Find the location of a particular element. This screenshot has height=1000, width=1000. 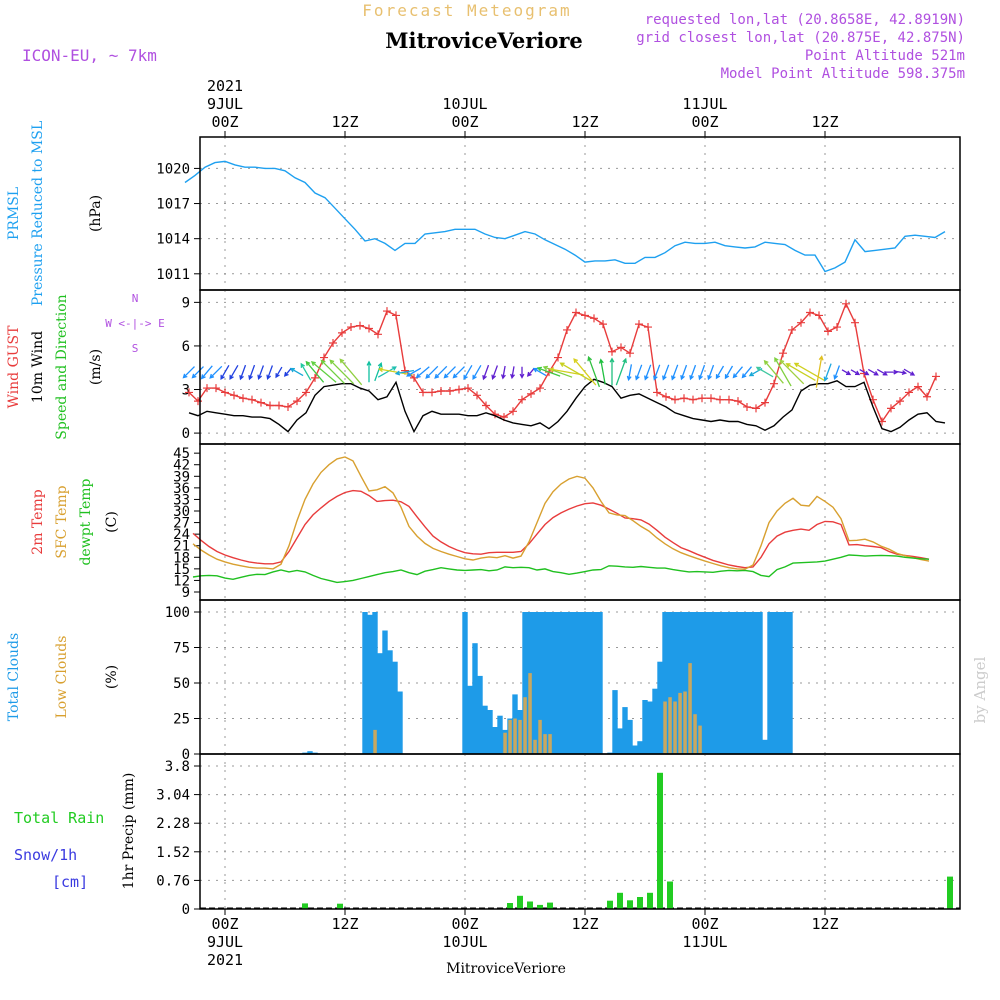

compass-we: W <-|-> E is located at coordinates (135, 323).